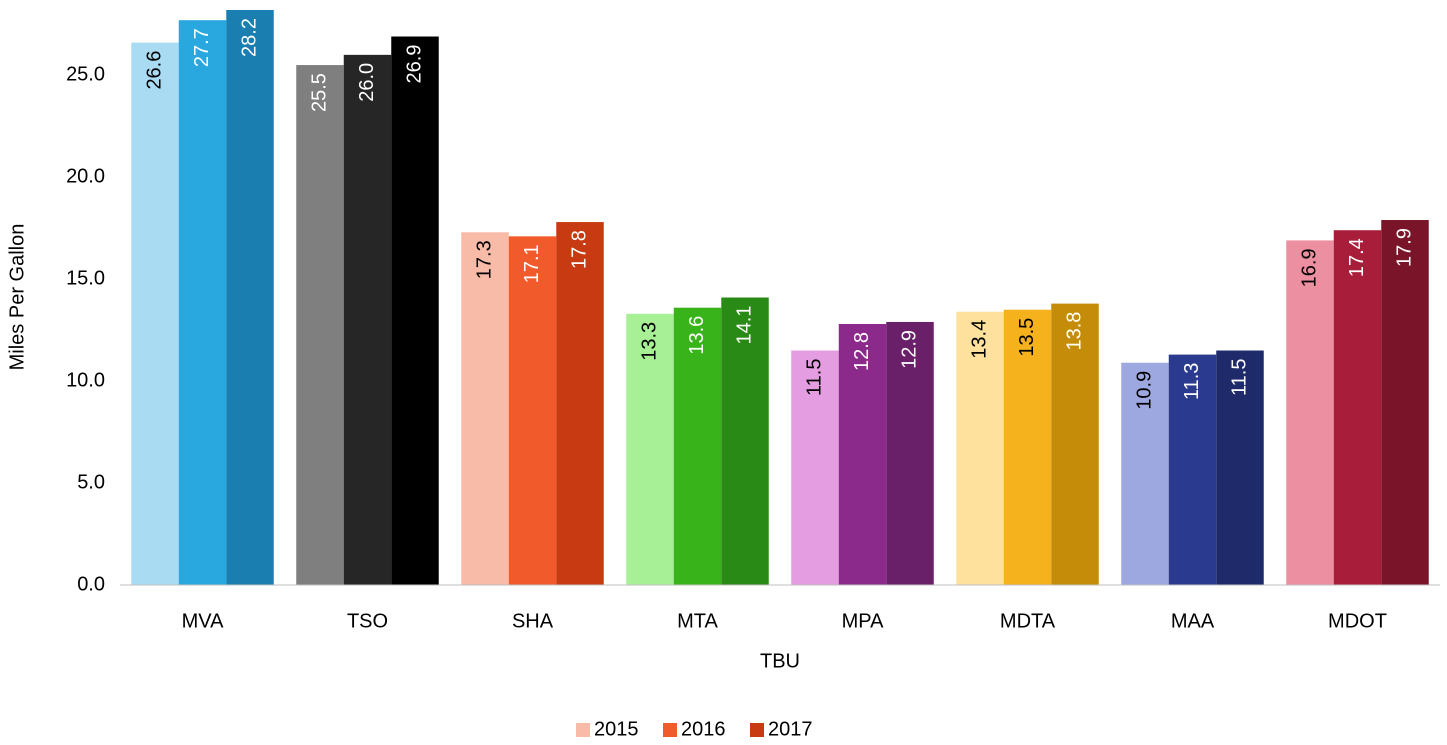  What do you see at coordinates (17, 297) in the screenshot?
I see `y-axis-title: Miles Per Gallon` at bounding box center [17, 297].